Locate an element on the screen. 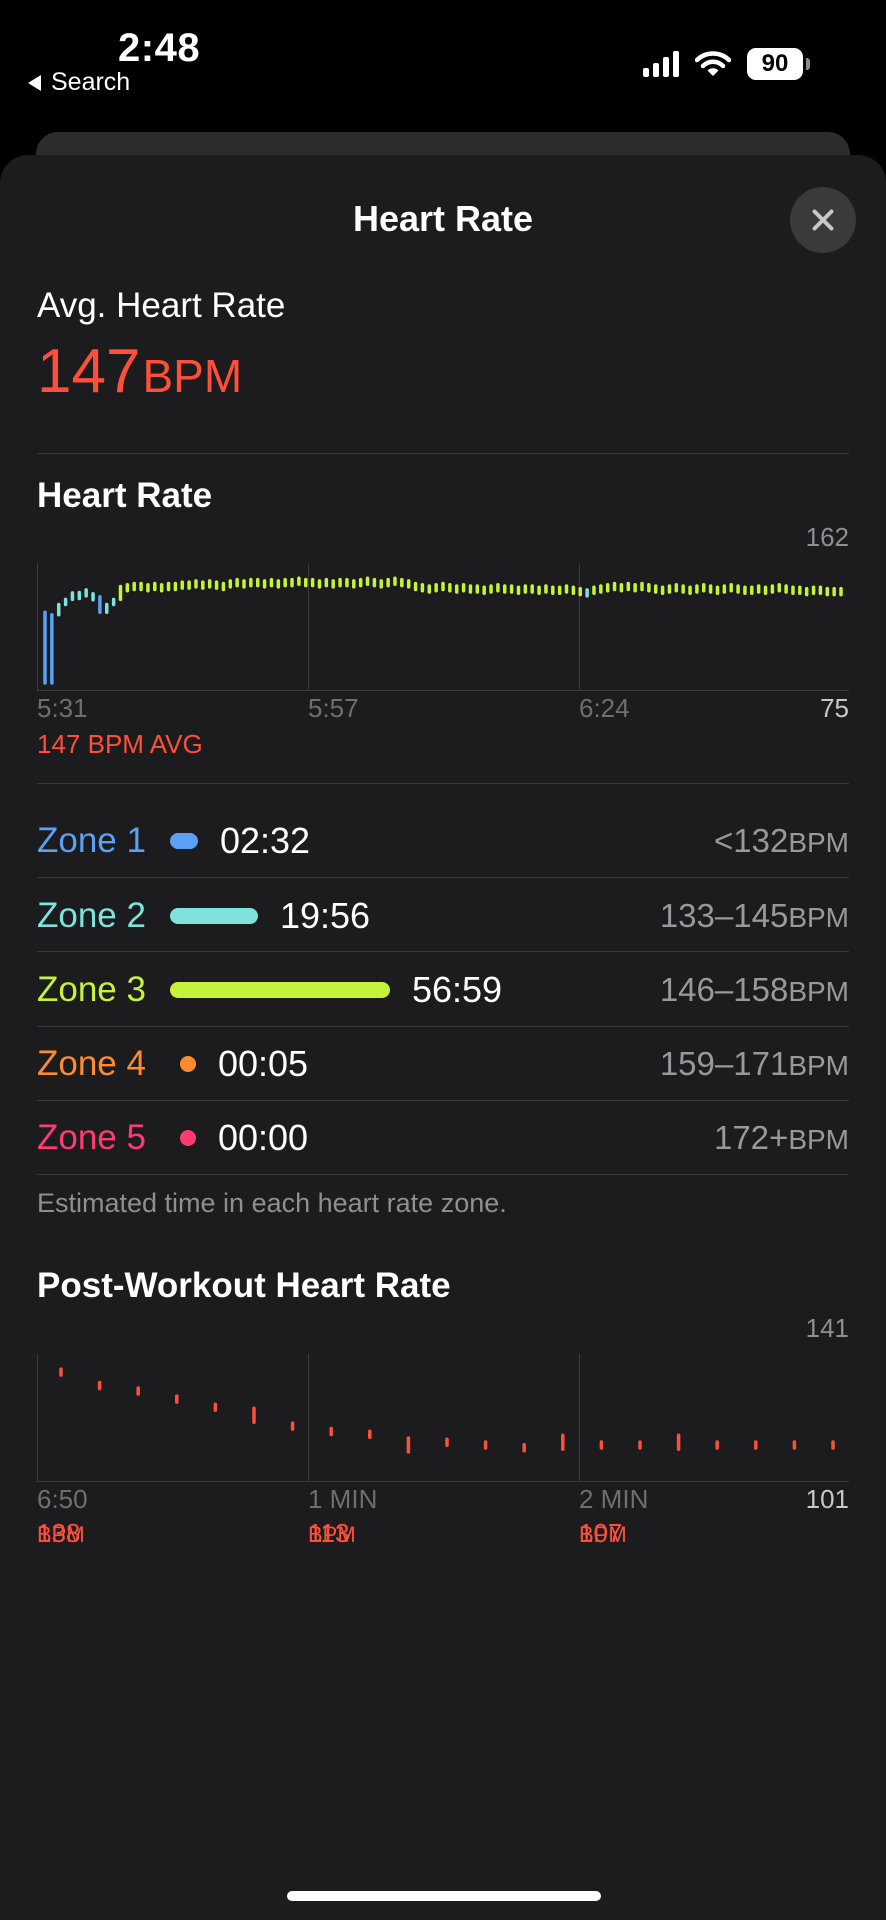 The width and height of the screenshot is (886, 1920). avg-heart-rate-value: 147 BPM is located at coordinates (139, 371).